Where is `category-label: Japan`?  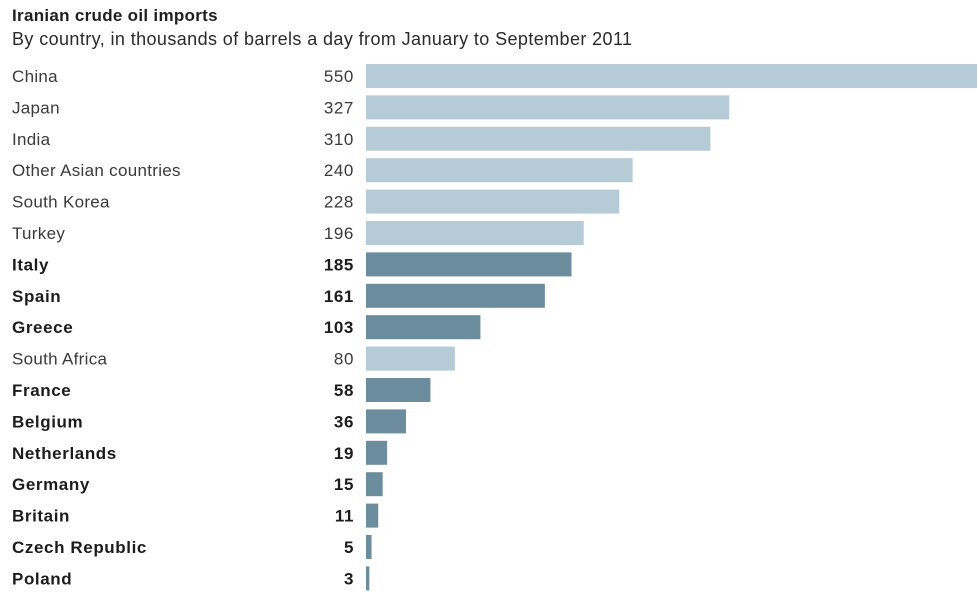 category-label: Japan is located at coordinates (36, 107).